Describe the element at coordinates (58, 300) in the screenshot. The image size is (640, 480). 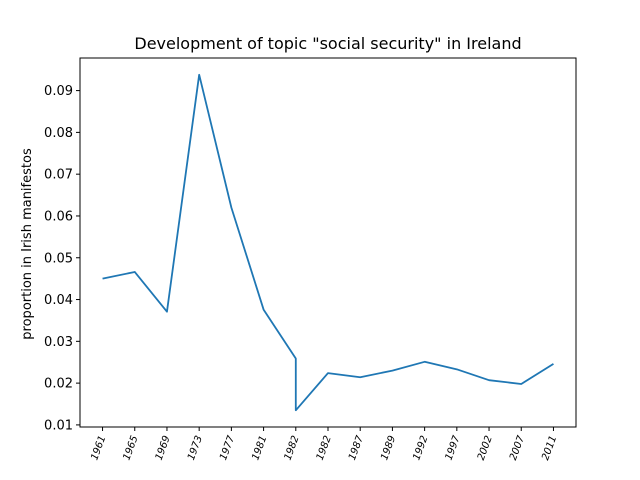
I see `y-tick-label: 0.04` at that location.